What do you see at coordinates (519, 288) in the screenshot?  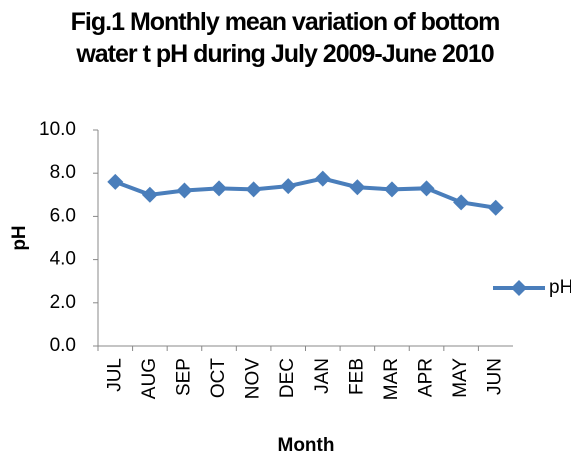 I see `legend-marker` at bounding box center [519, 288].